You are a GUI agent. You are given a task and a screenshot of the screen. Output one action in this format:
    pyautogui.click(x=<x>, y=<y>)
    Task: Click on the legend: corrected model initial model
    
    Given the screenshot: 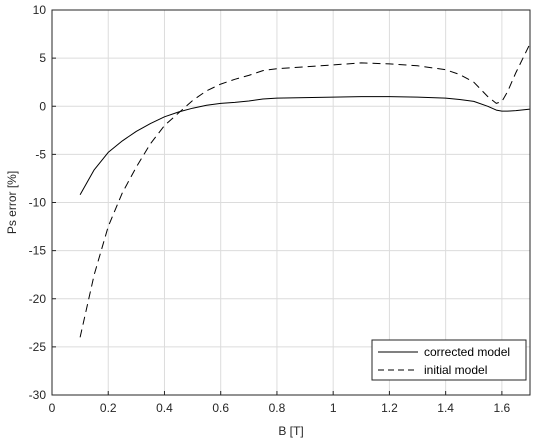 What is the action you would take?
    pyautogui.click(x=449, y=360)
    